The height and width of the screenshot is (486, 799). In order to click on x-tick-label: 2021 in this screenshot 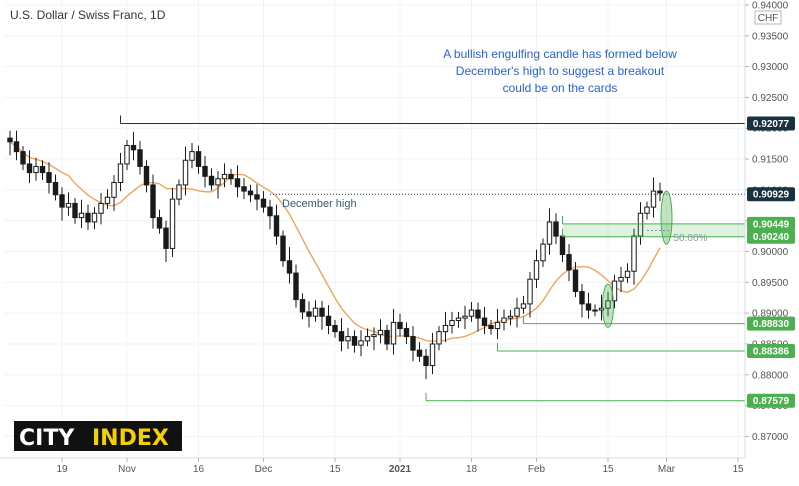, I will do `click(400, 469)`.